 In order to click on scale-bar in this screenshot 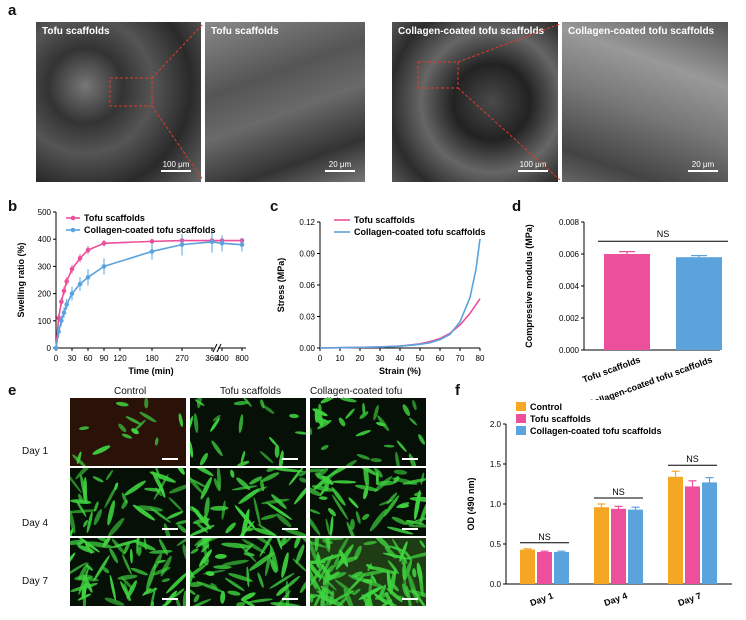, I will do `click(170, 529)`.